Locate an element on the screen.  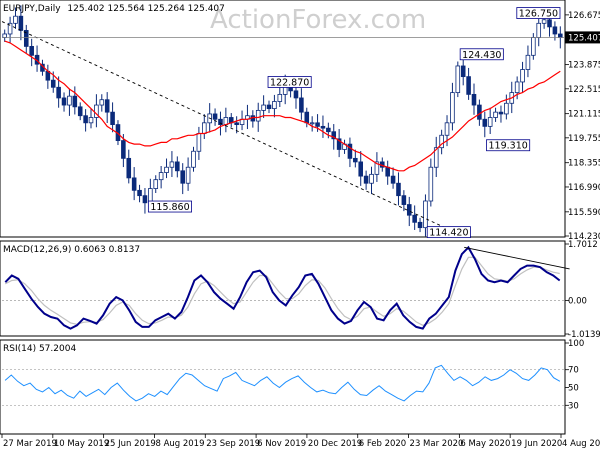
x-tick-label: 6 Feb 2020 is located at coordinates (383, 444).